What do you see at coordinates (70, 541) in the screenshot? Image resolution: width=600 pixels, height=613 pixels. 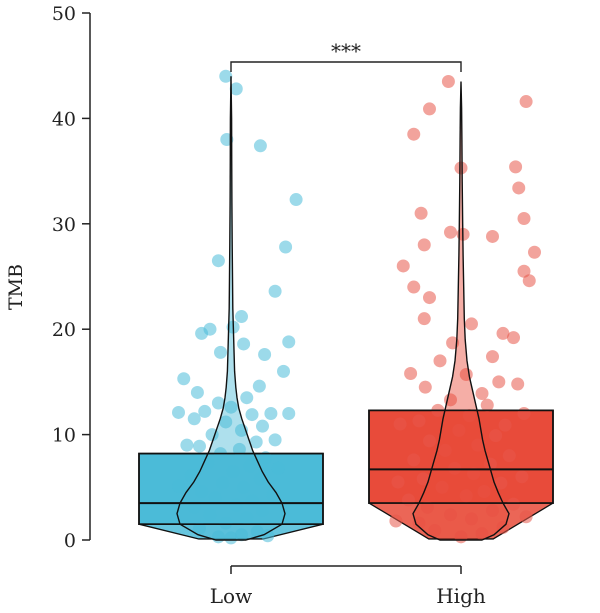 I see `y-tick-label: 0` at bounding box center [70, 541].